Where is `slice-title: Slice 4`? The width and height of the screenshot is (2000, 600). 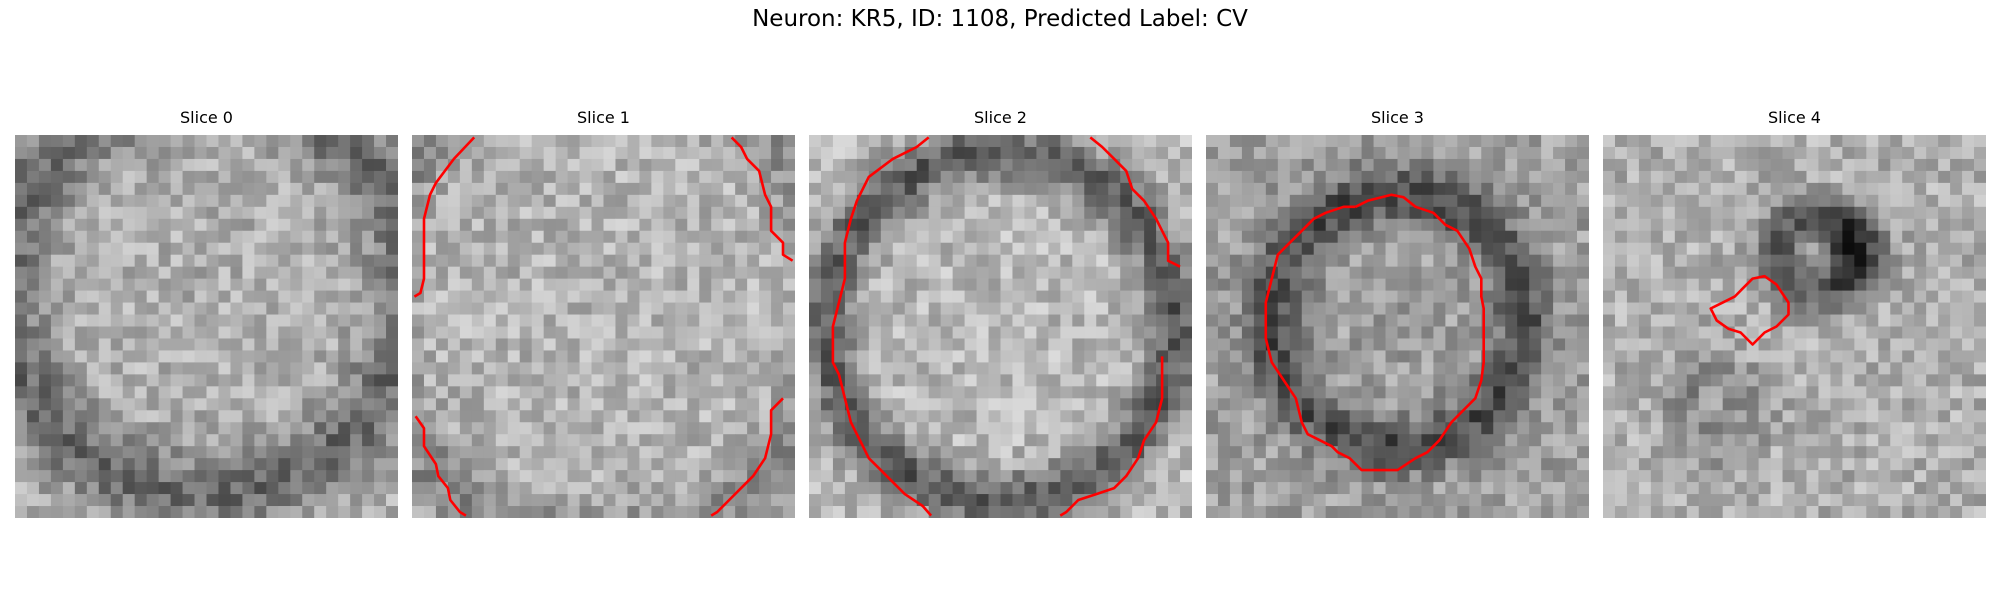 slice-title: Slice 4 is located at coordinates (1794, 117).